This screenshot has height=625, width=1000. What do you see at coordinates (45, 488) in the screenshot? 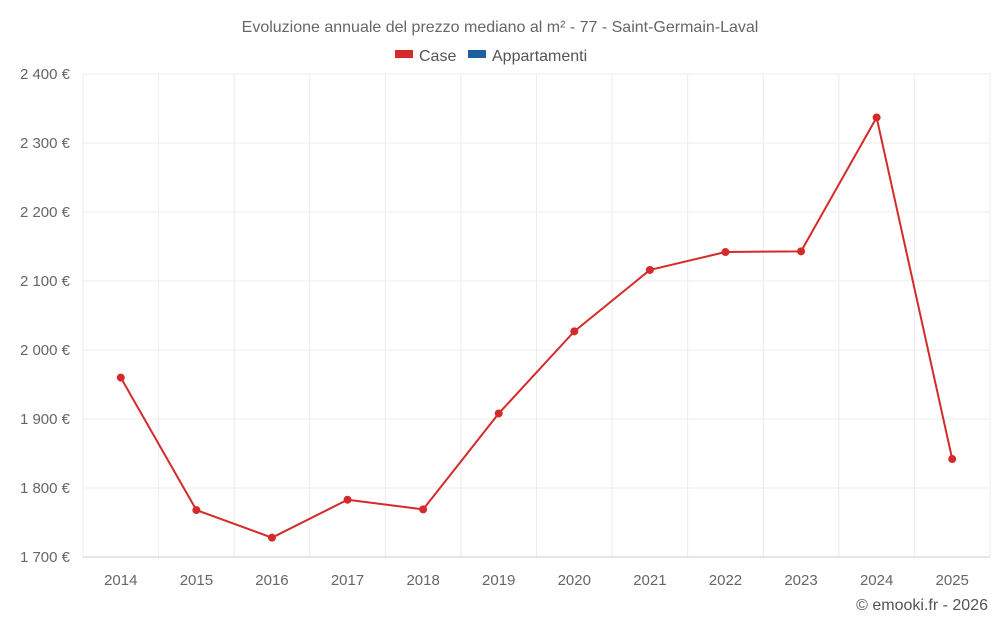
I see `y-tick-label: 1 800 €` at bounding box center [45, 488].